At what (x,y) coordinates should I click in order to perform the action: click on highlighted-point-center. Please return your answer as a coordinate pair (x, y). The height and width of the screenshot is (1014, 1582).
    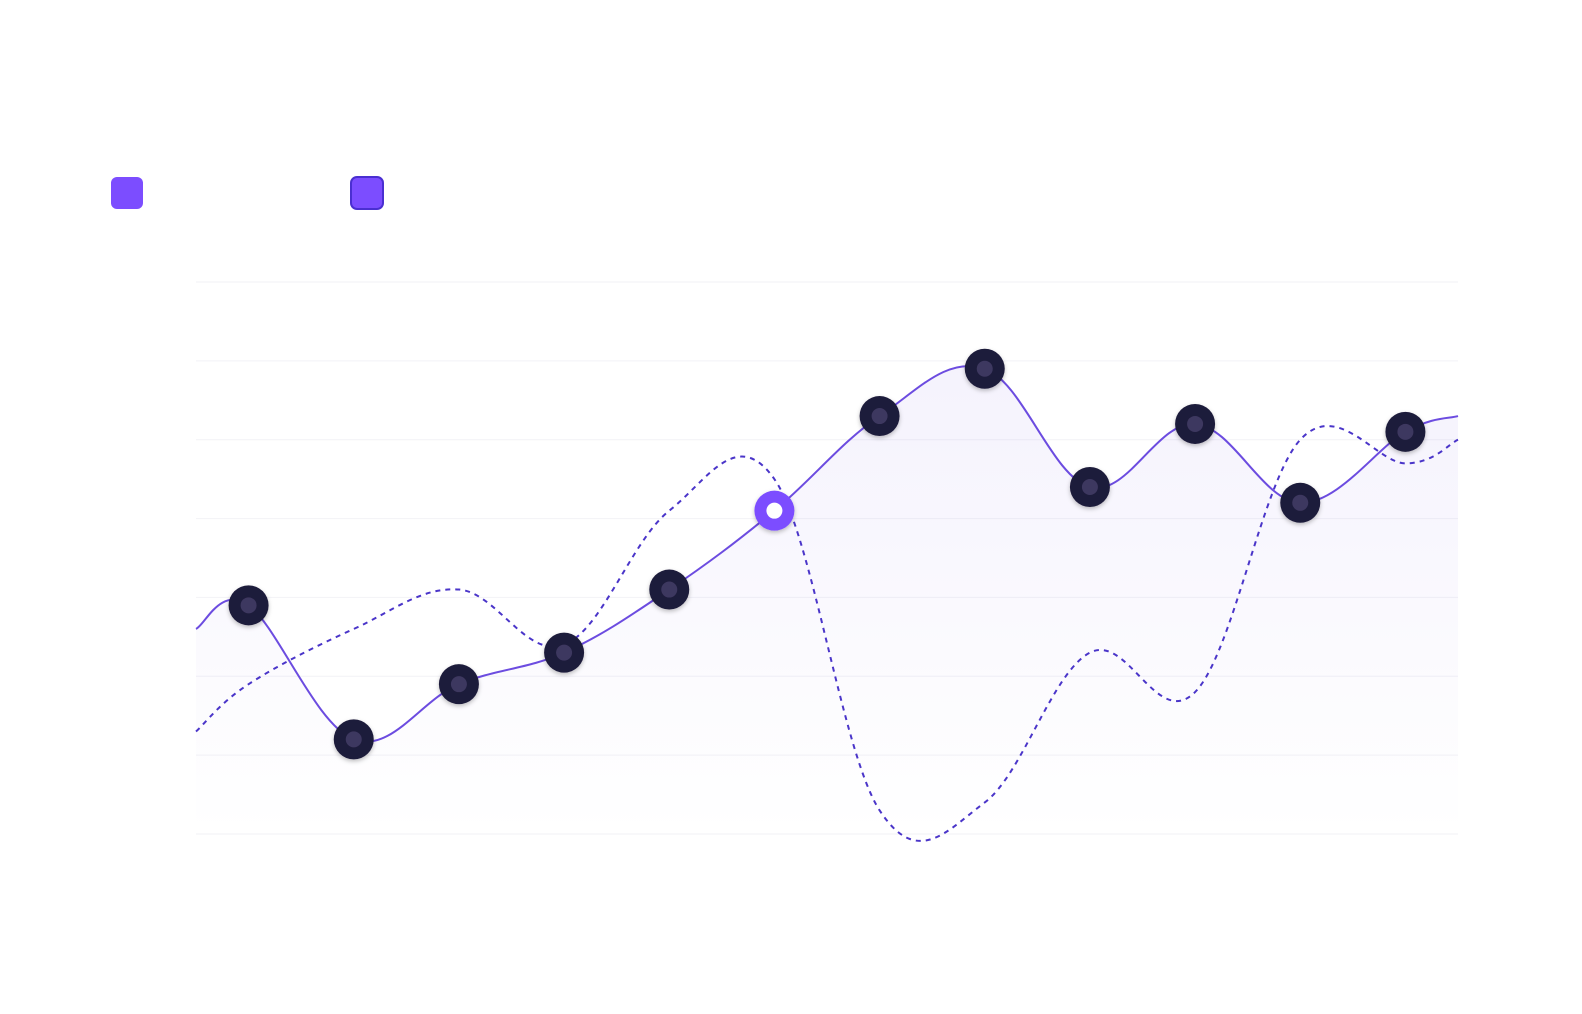
    Looking at the image, I should click on (774, 510).